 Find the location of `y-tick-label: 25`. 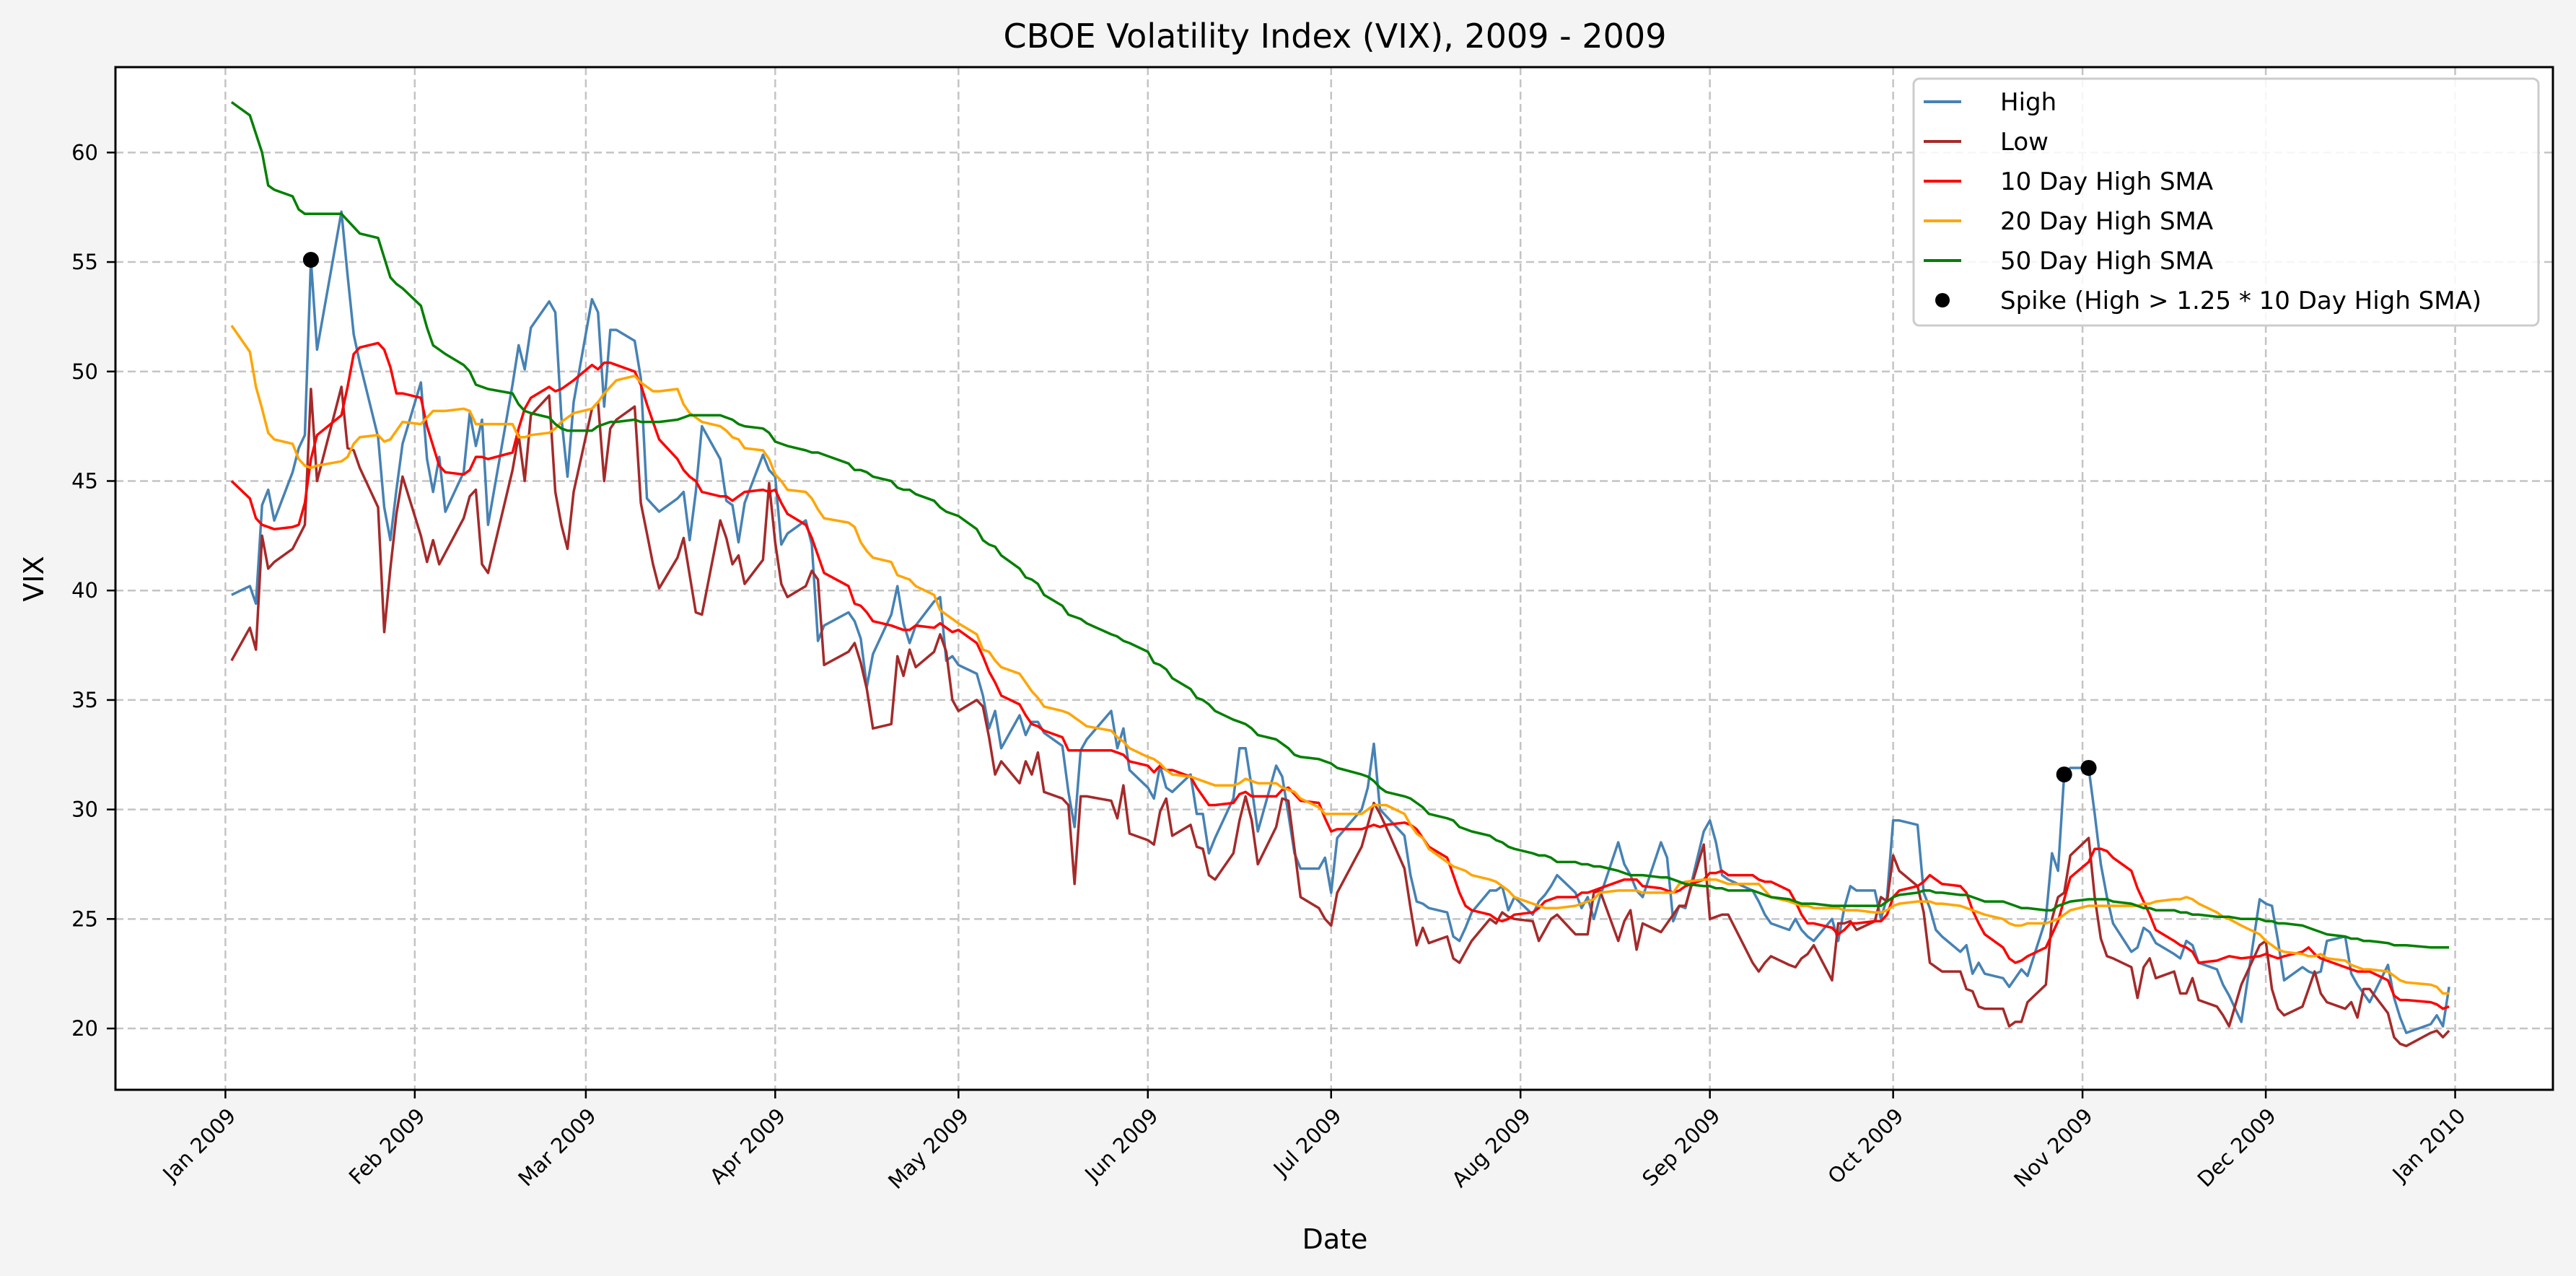

y-tick-label: 25 is located at coordinates (84, 918).